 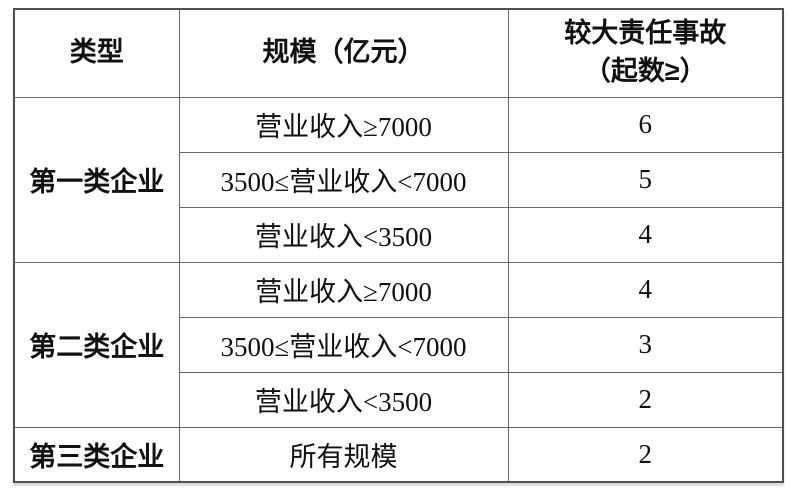 I want to click on table-row: 3500≤营业收入<7000 3, so click(x=399, y=344).